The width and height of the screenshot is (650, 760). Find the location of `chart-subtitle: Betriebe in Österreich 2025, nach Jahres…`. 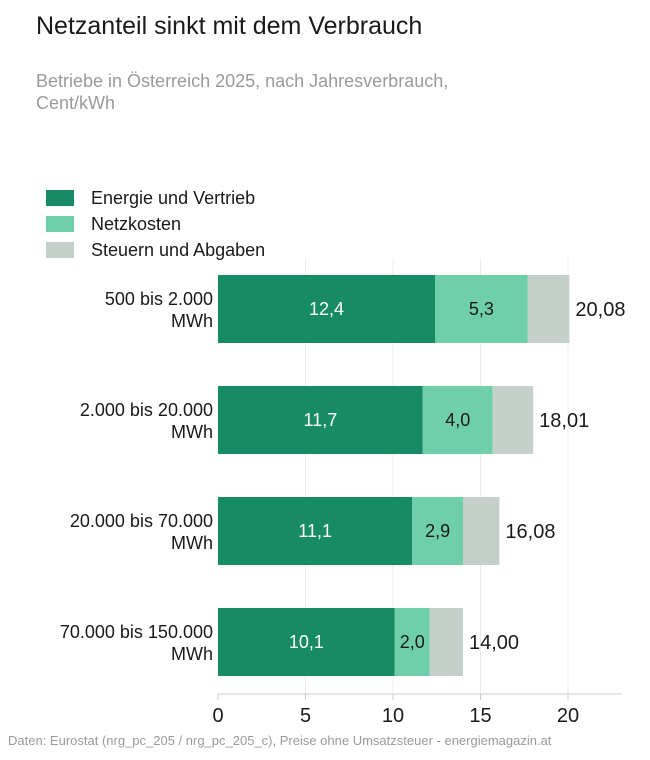

chart-subtitle: Betriebe in Österreich 2025, nach Jahres… is located at coordinates (242, 92).